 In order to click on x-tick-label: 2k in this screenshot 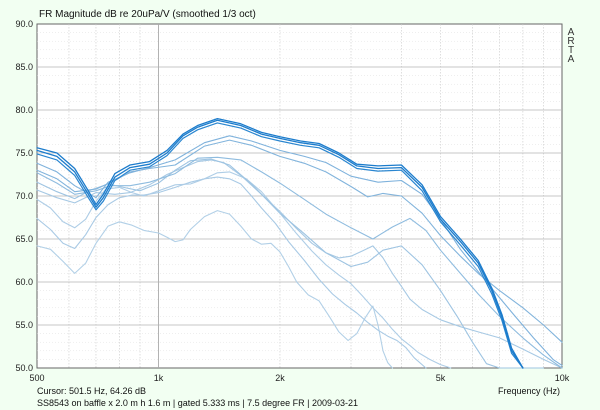, I will do `click(280, 378)`.